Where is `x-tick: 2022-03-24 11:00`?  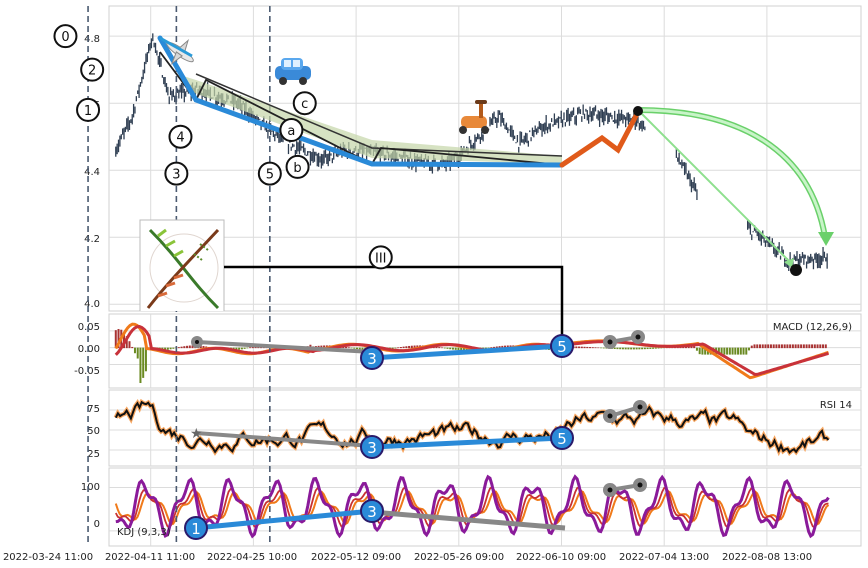
x-tick: 2022-03-24 11:00 is located at coordinates (48, 557).